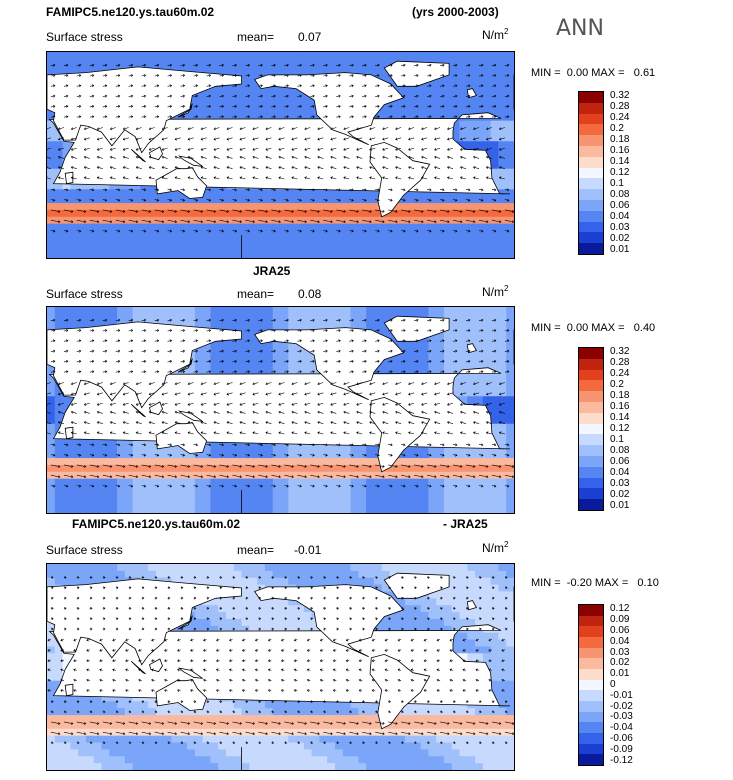 This screenshot has width=733, height=780. What do you see at coordinates (69, 178) in the screenshot?
I see `land-polygon` at bounding box center [69, 178].